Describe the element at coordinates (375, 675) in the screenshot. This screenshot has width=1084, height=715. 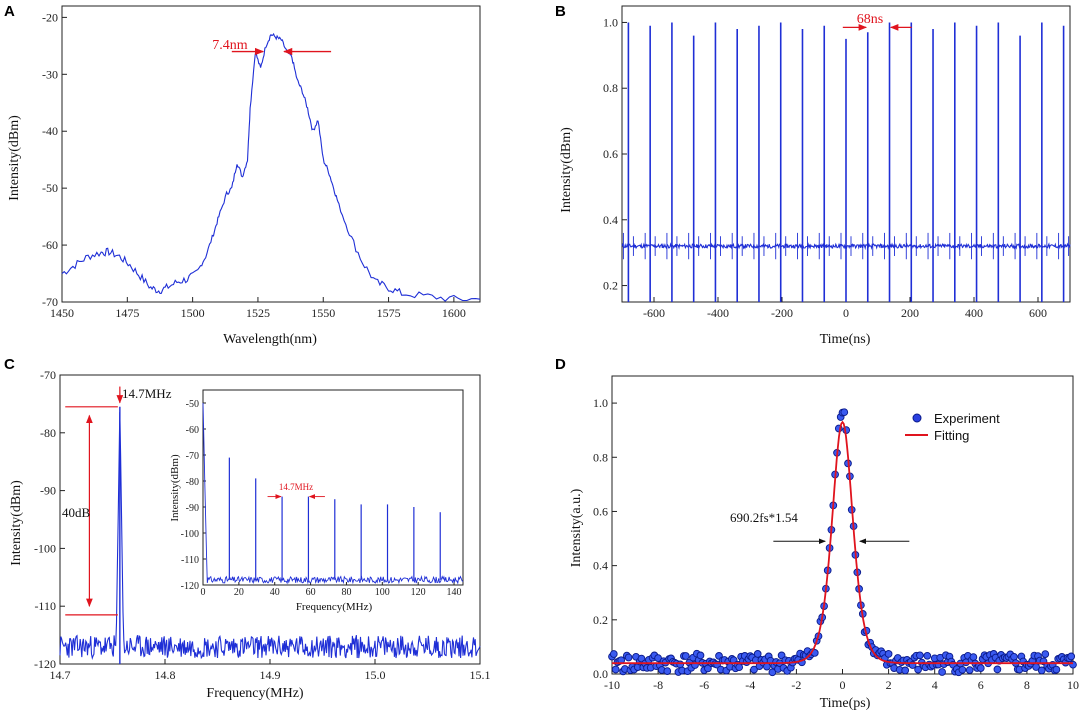
I see `panel-c-x-tick-label: 15.0` at that location.